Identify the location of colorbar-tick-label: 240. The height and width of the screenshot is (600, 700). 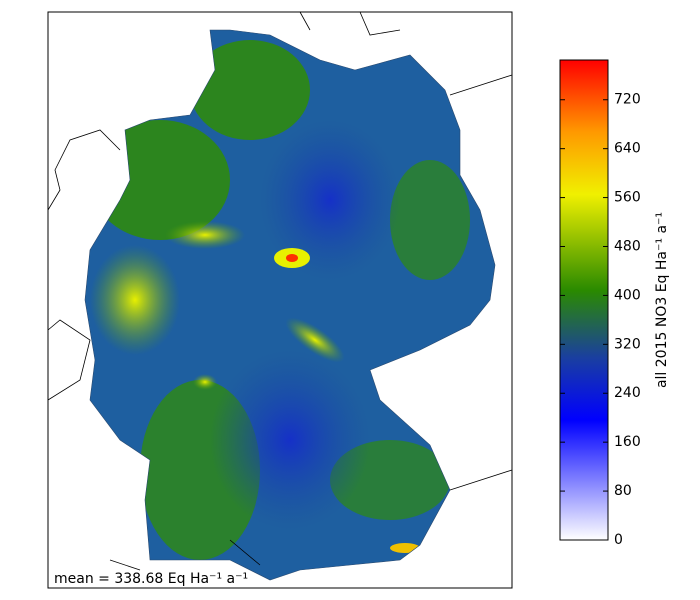
(627, 393).